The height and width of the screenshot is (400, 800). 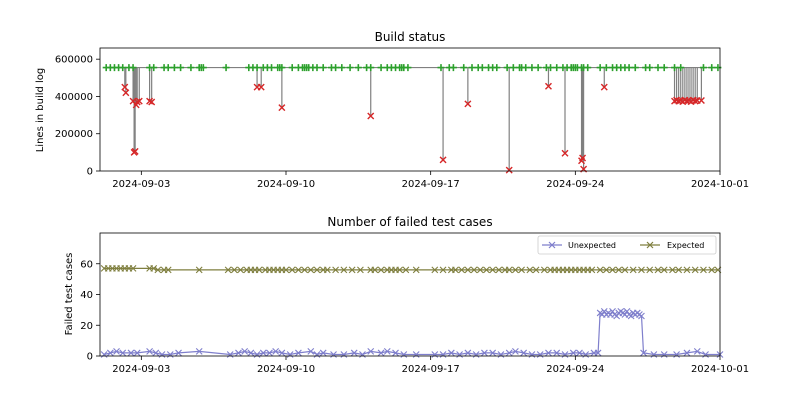 What do you see at coordinates (40, 110) in the screenshot?
I see `build-status-ylabel: Lines in build log` at bounding box center [40, 110].